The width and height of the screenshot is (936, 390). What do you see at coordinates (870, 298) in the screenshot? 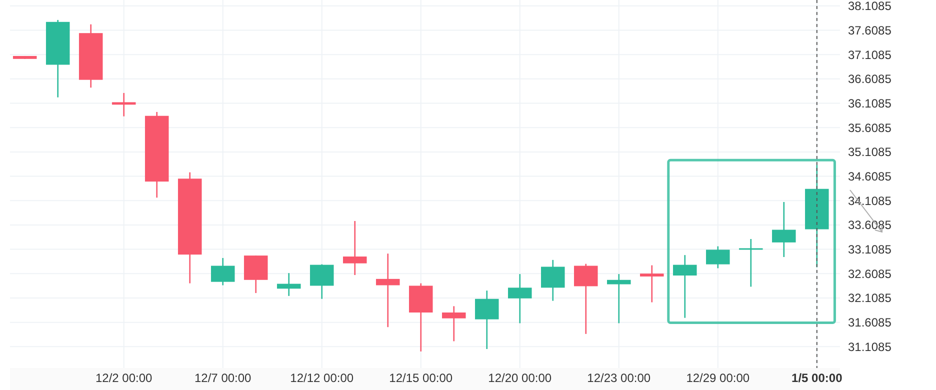
I see `y-tick-label: 32.1085` at bounding box center [870, 298].